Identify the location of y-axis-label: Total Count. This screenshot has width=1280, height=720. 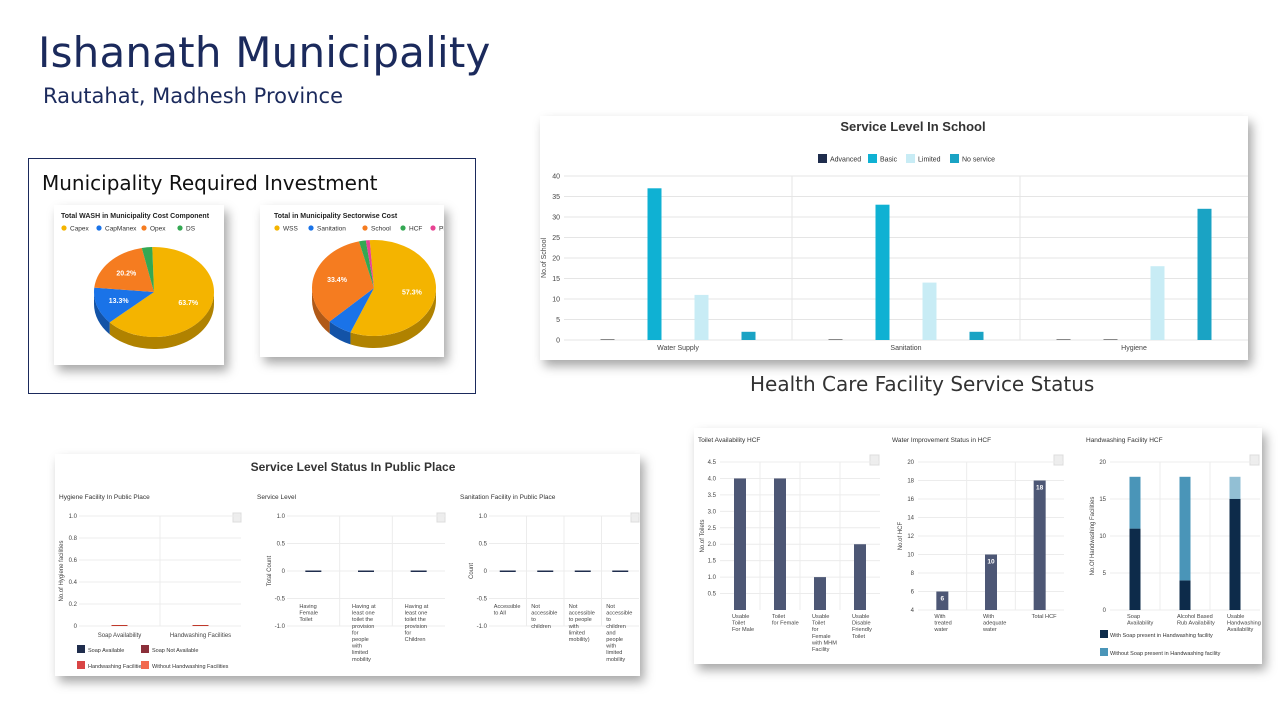
(270, 570).